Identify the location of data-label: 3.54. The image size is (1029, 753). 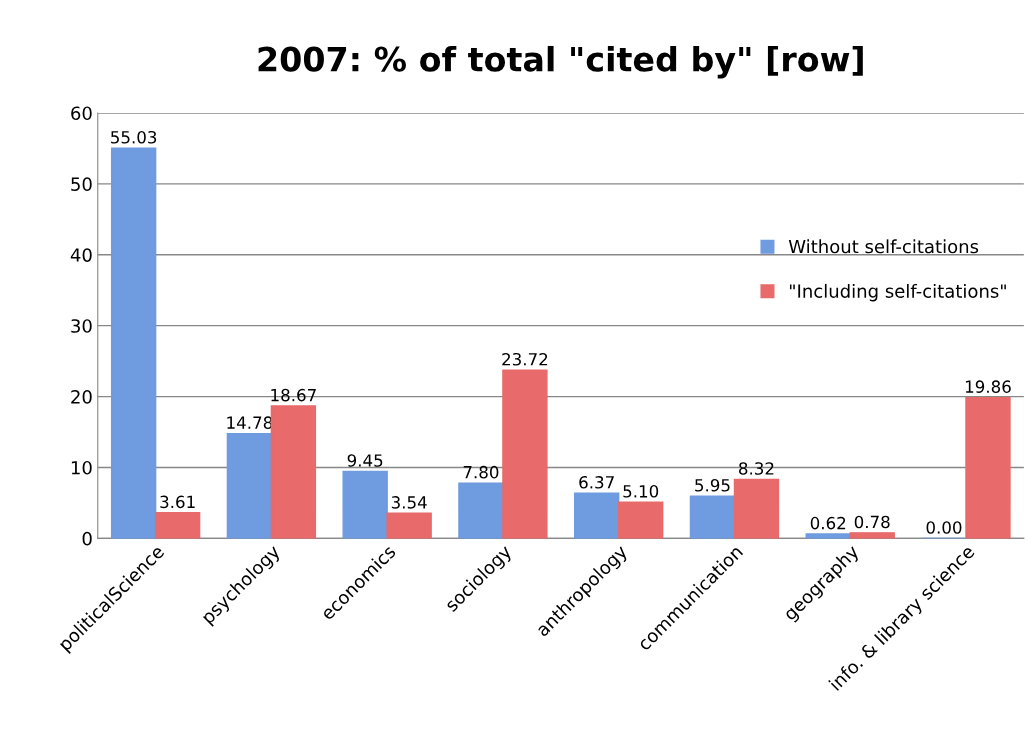
(409, 502).